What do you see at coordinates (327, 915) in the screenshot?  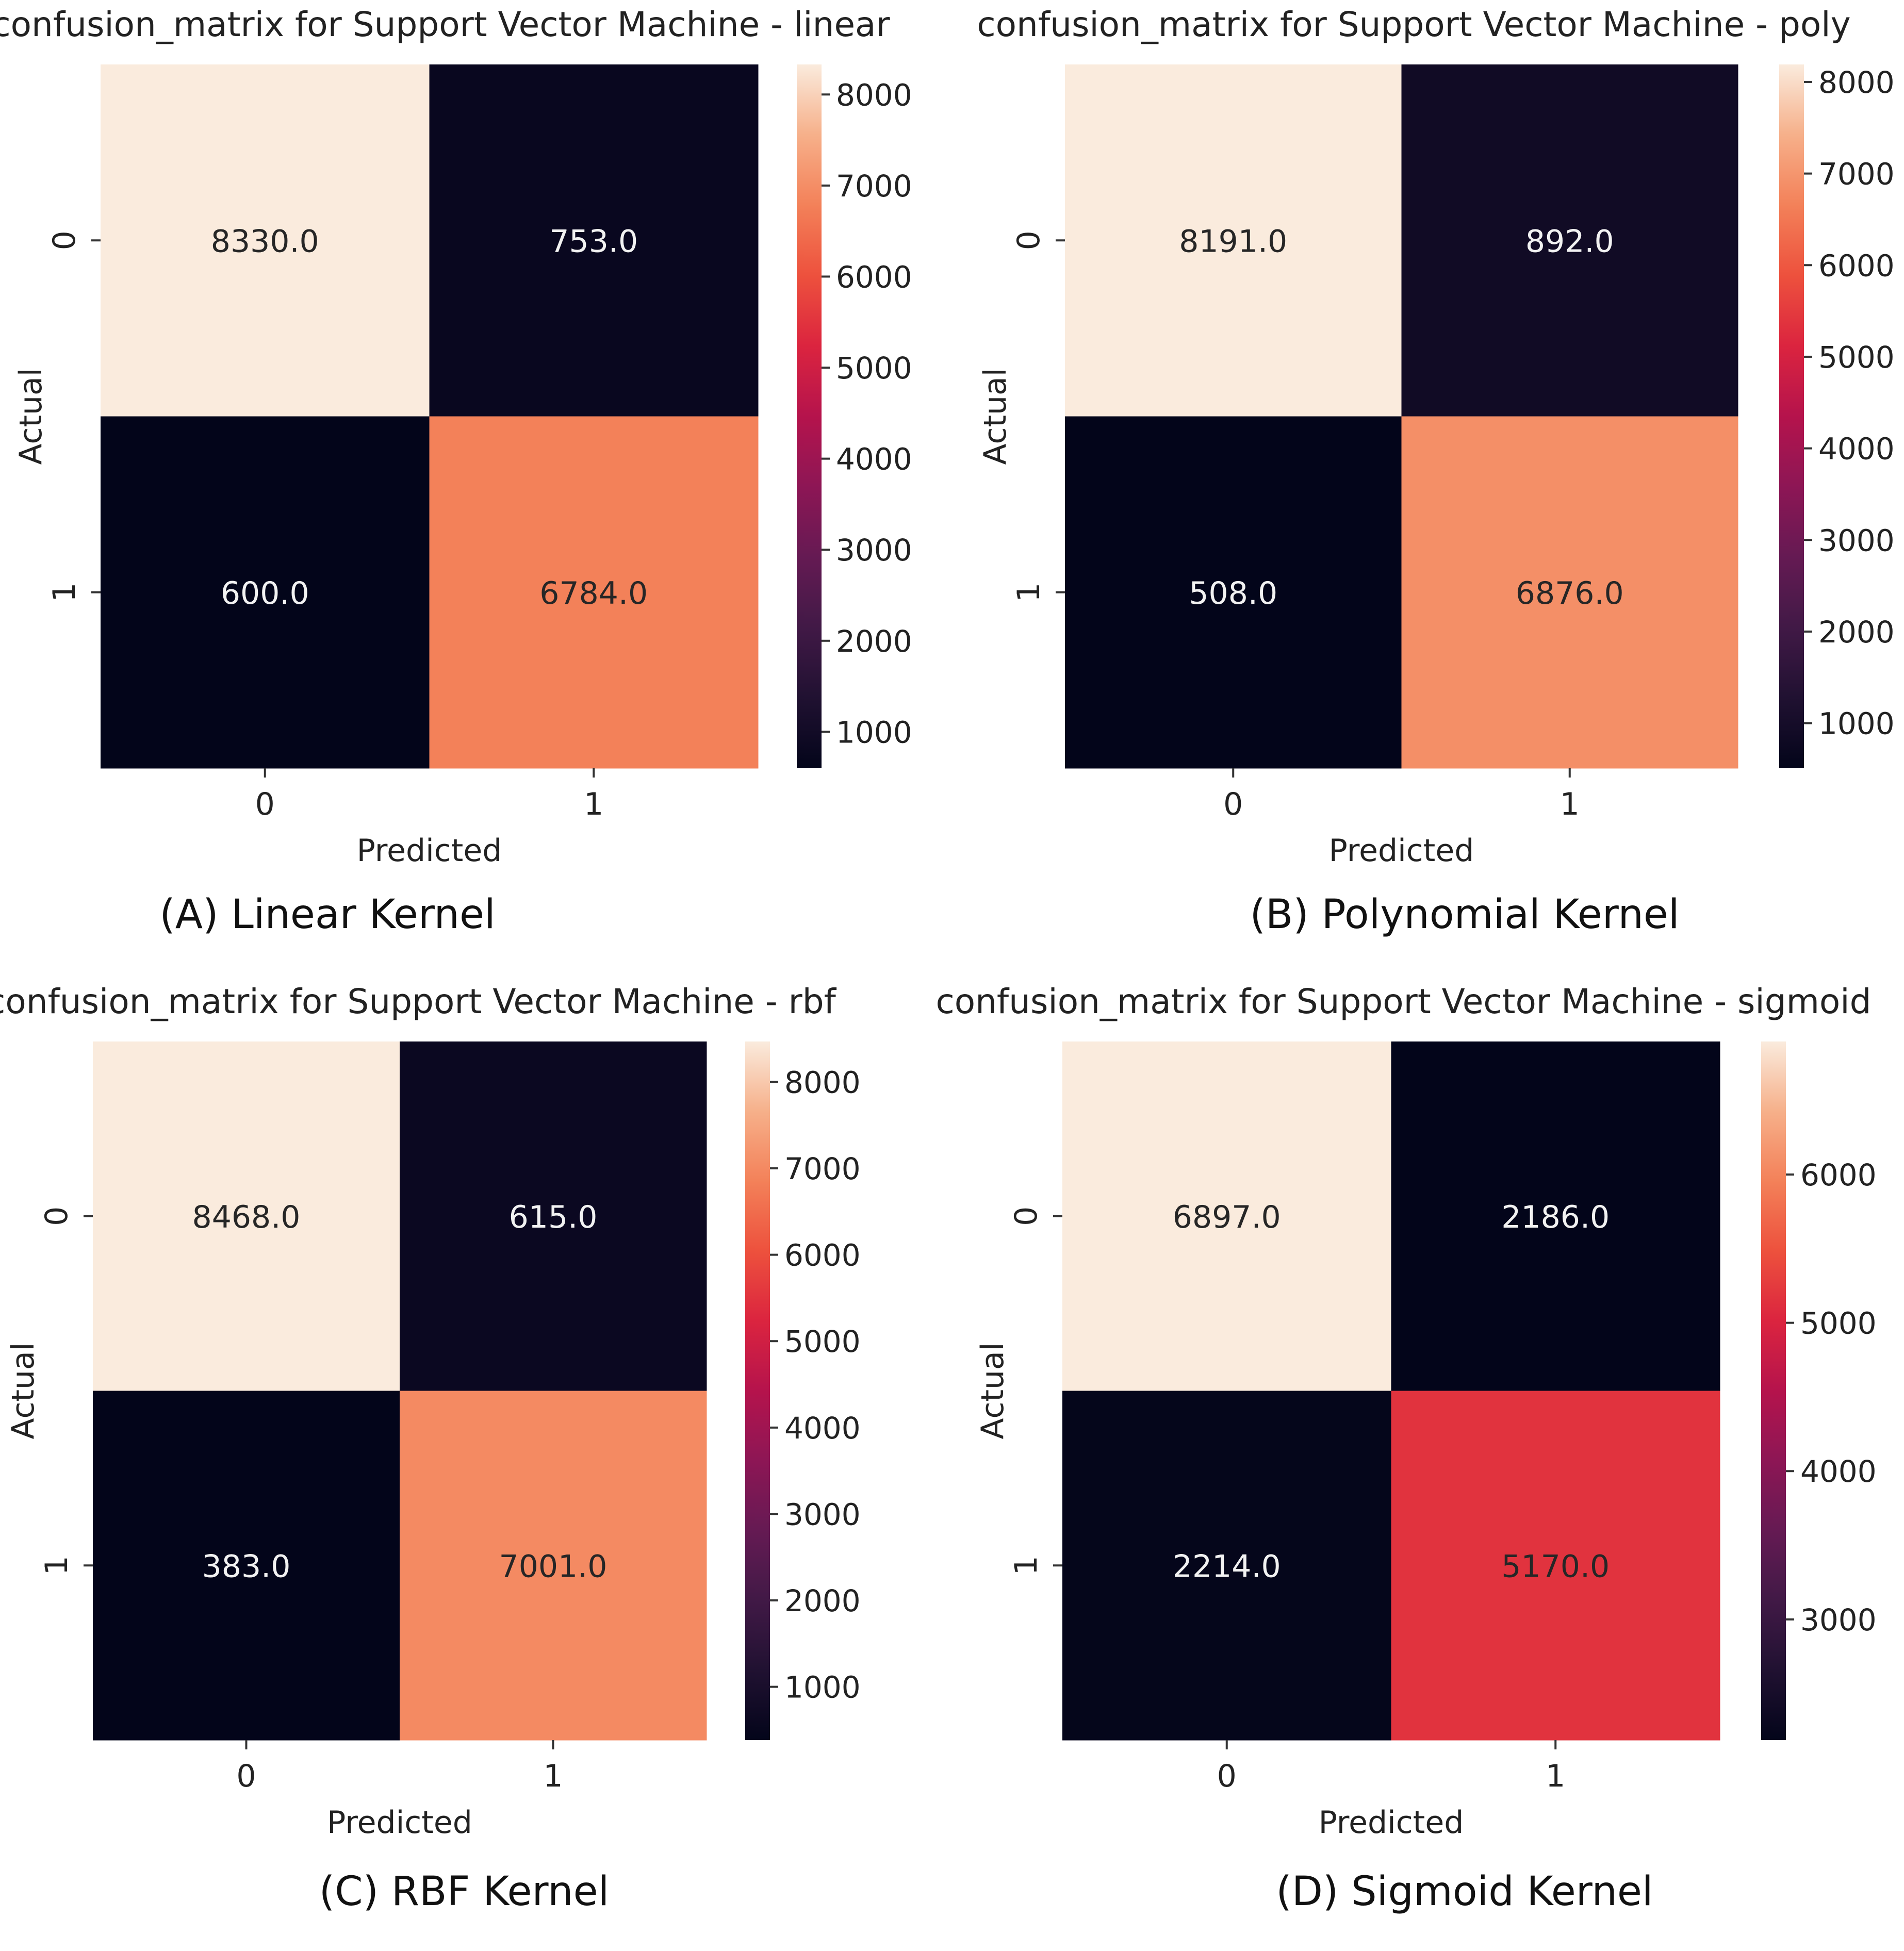 I see `panel-caption: (A) Linear Kernel` at bounding box center [327, 915].